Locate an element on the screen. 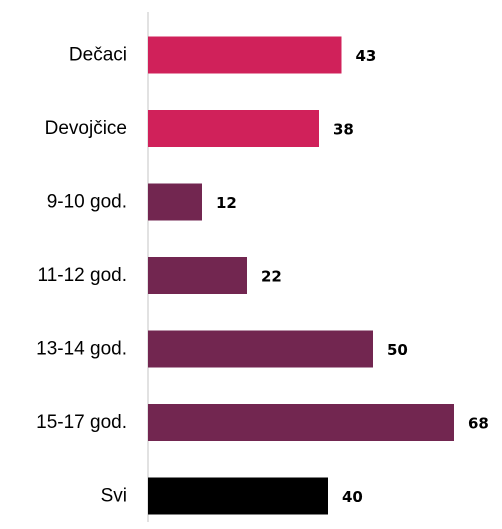 This screenshot has width=502, height=529. value-label: 22 is located at coordinates (271, 277).